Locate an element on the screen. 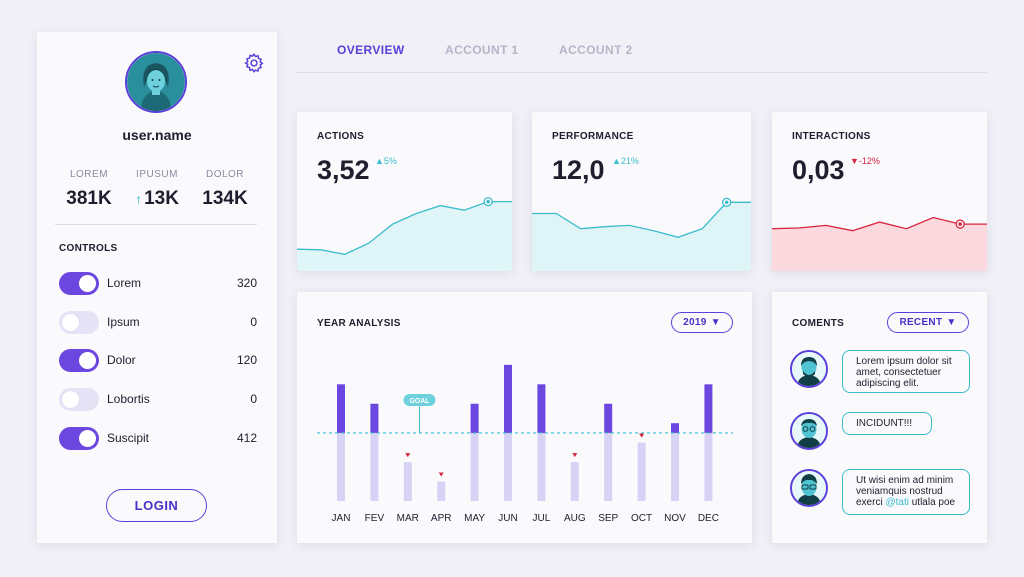 The height and width of the screenshot is (577, 1024). stat-lorem: LOREM 381K is located at coordinates (89, 189).